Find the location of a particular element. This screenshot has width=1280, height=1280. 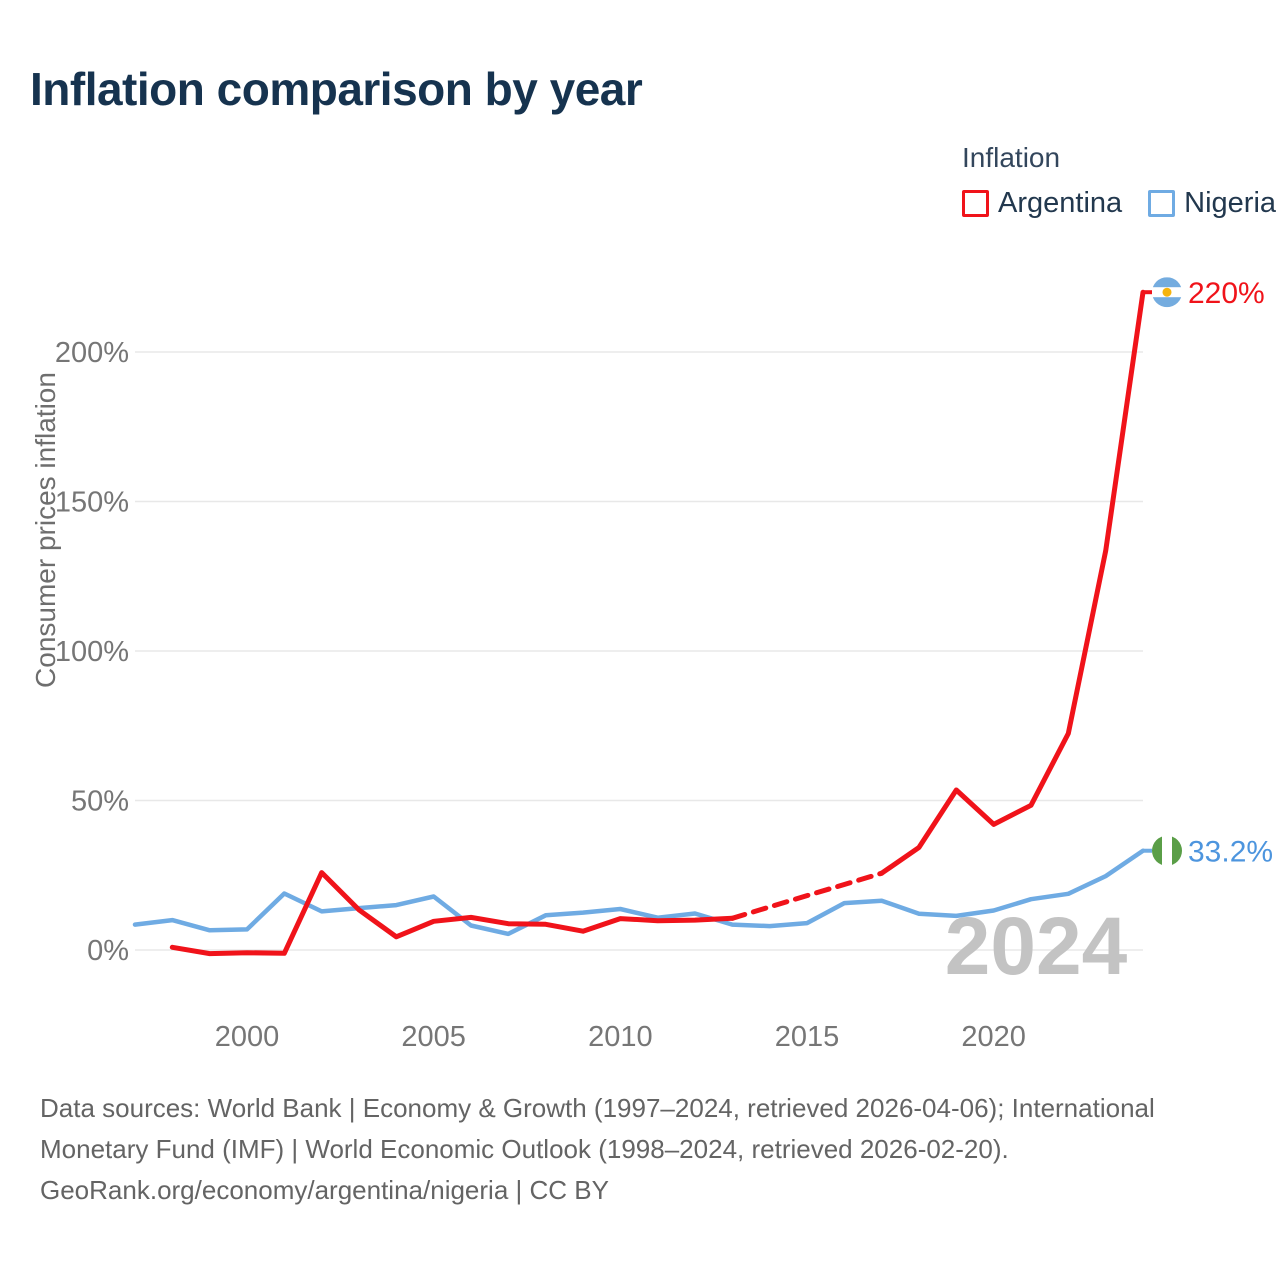

nigeria-line is located at coordinates (639, 892).